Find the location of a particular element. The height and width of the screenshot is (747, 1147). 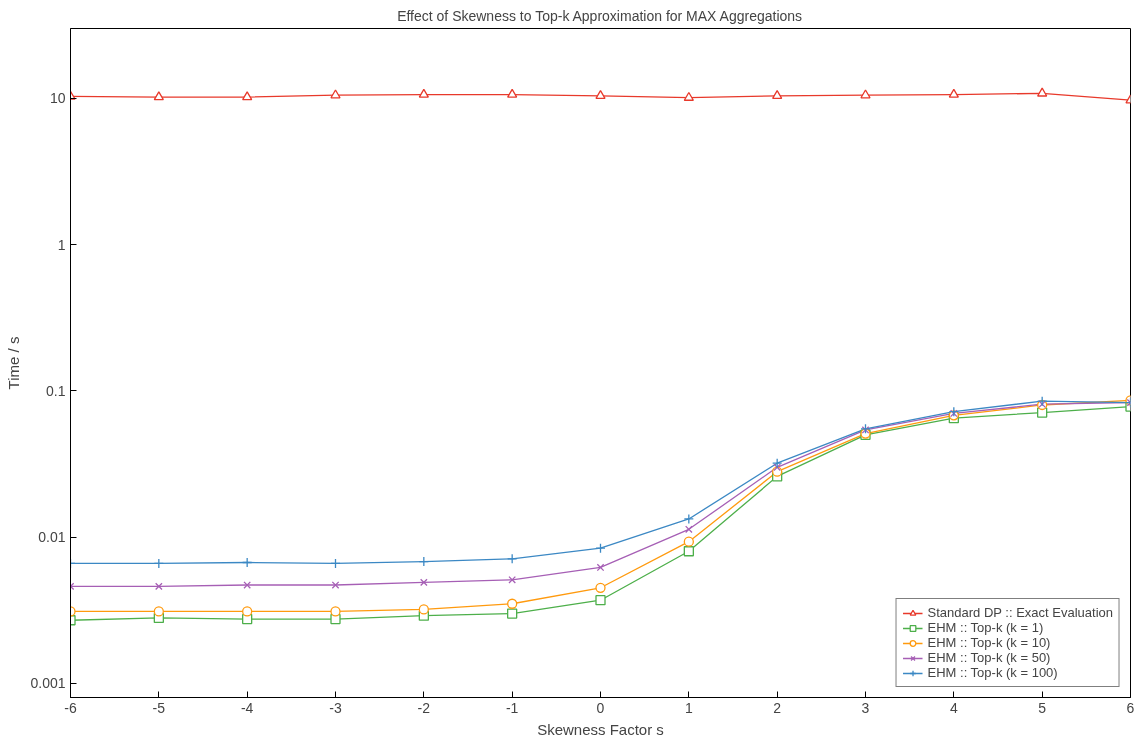

x-tick-label: 5 is located at coordinates (1042, 707).